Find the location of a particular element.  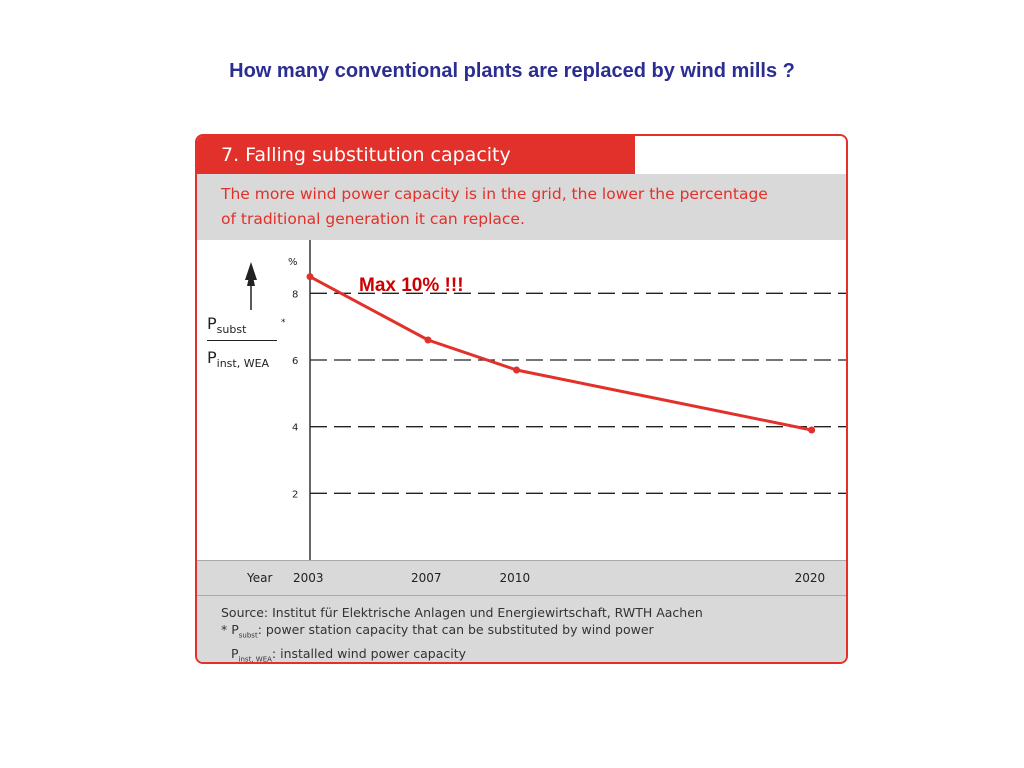

card-header: 7. Falling substitution capacity is located at coordinates (415, 155).